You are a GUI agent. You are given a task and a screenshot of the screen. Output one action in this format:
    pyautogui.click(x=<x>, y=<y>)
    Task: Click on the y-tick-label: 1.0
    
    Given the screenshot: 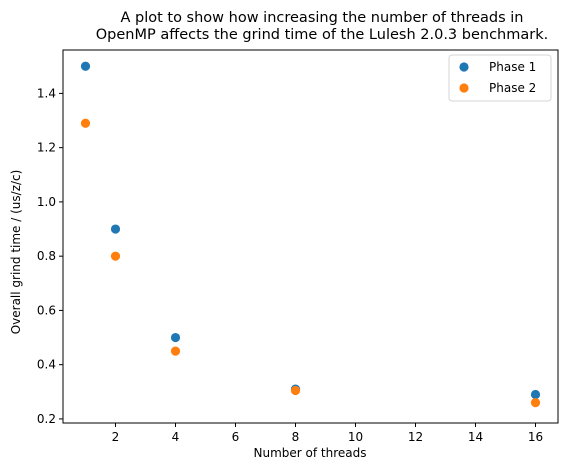 What is the action you would take?
    pyautogui.click(x=46, y=202)
    